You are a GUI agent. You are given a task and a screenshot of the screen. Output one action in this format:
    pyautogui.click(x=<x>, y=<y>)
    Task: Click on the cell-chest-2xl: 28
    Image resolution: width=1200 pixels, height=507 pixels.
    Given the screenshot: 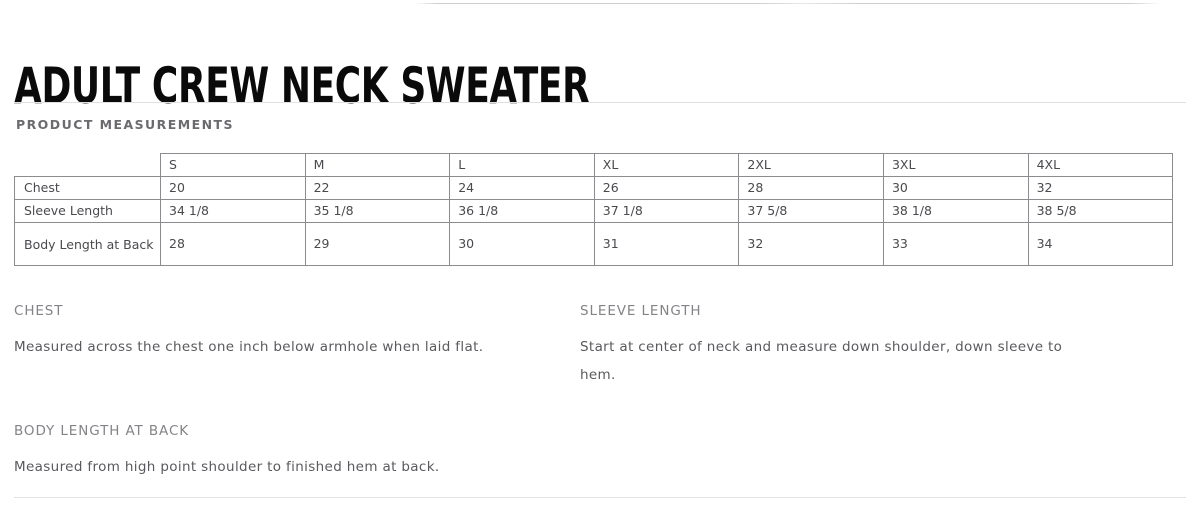 What is the action you would take?
    pyautogui.click(x=811, y=188)
    